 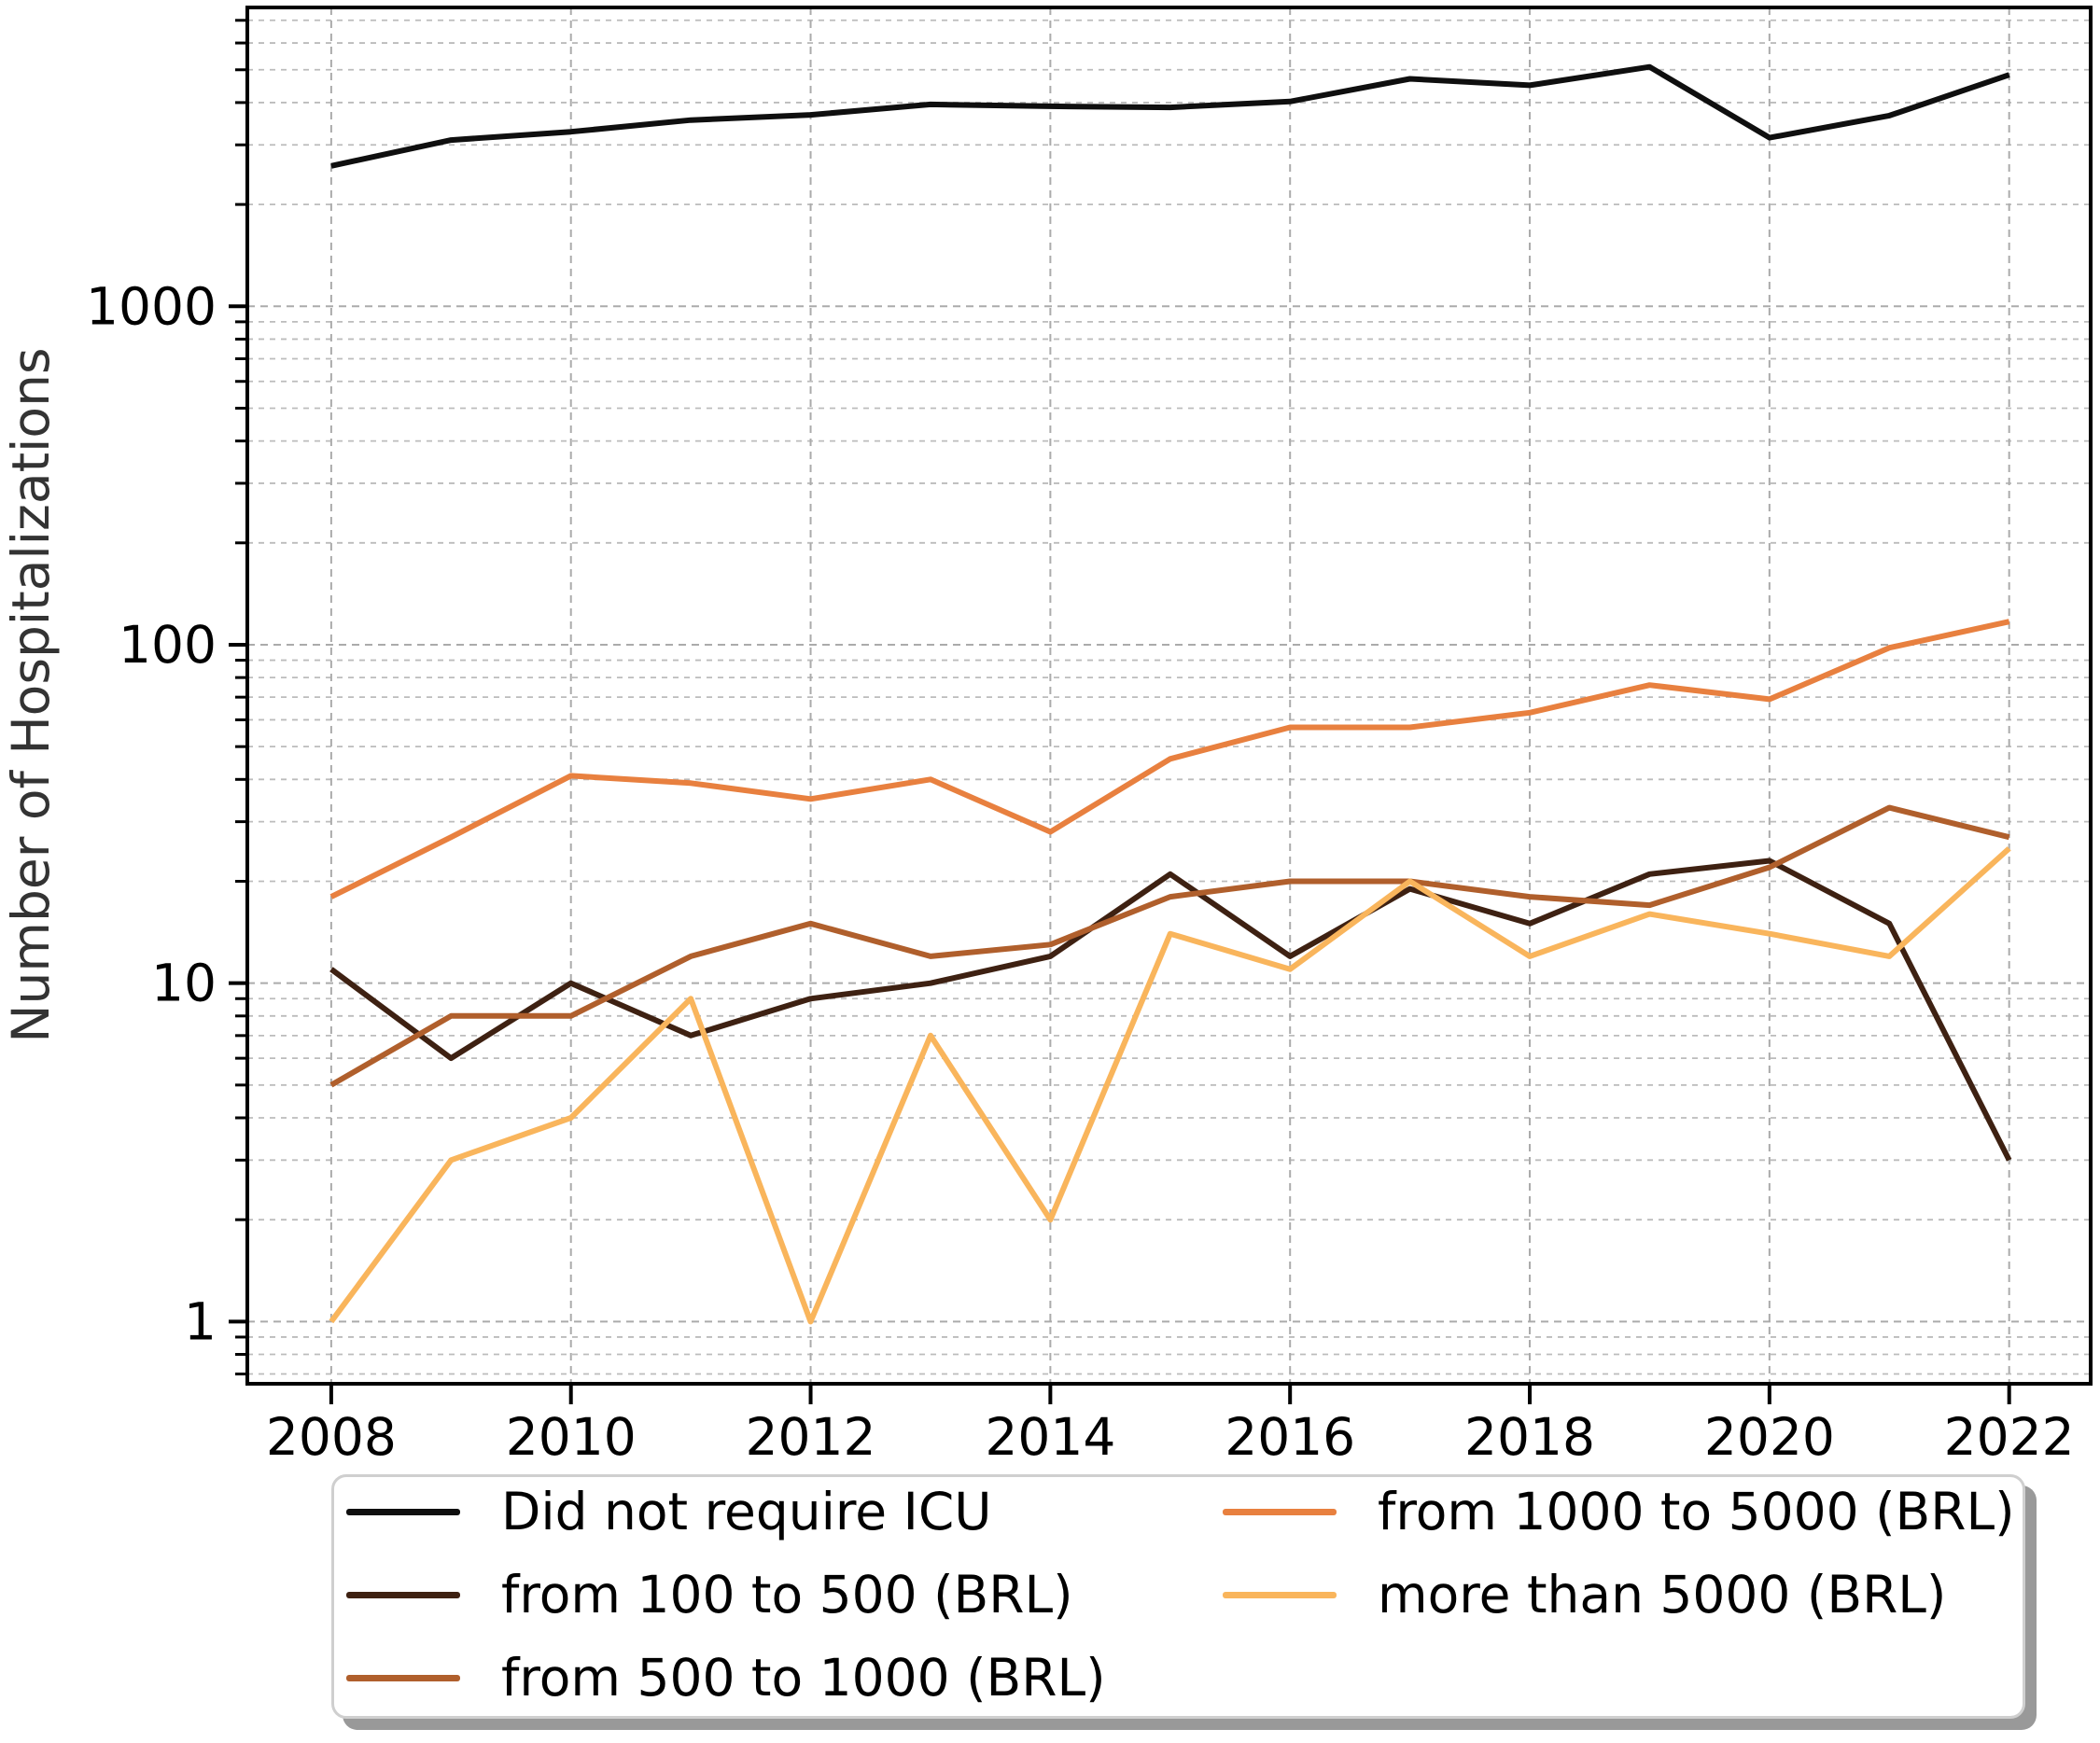 What do you see at coordinates (151, 813) in the screenshot?
I see `y-axis-tick-labels: 1 10 100 1000` at bounding box center [151, 813].